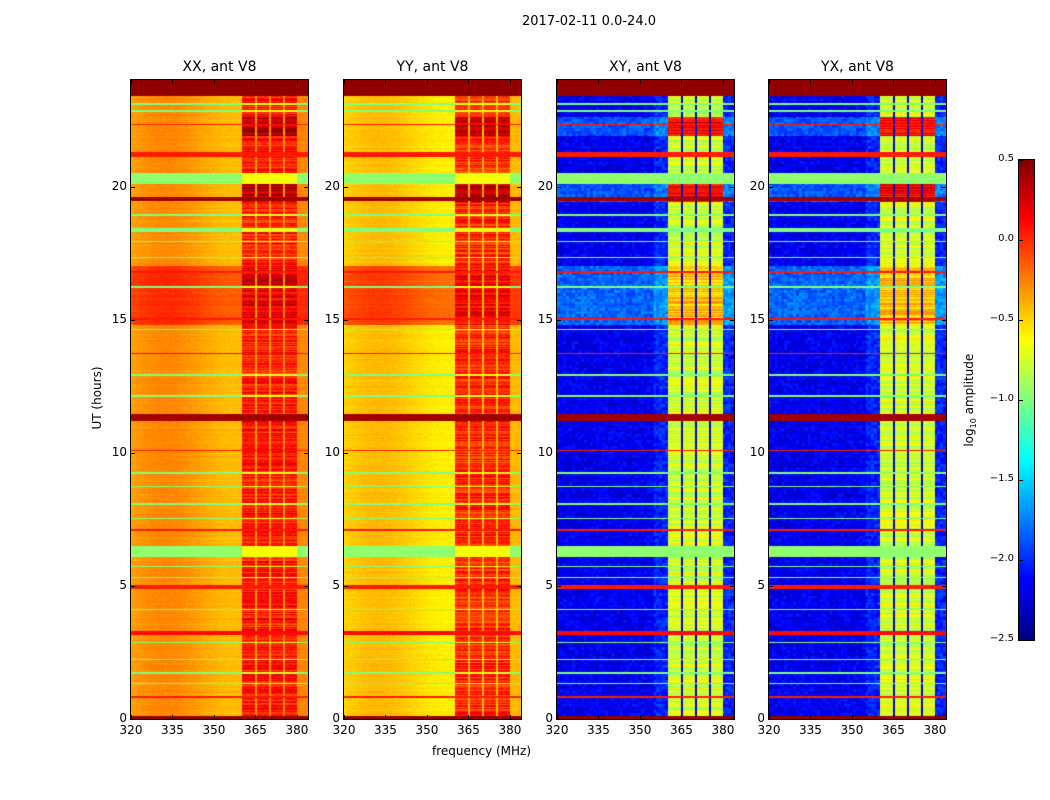  What do you see at coordinates (432, 67) in the screenshot?
I see `panel-title: YY, ant V8` at bounding box center [432, 67].